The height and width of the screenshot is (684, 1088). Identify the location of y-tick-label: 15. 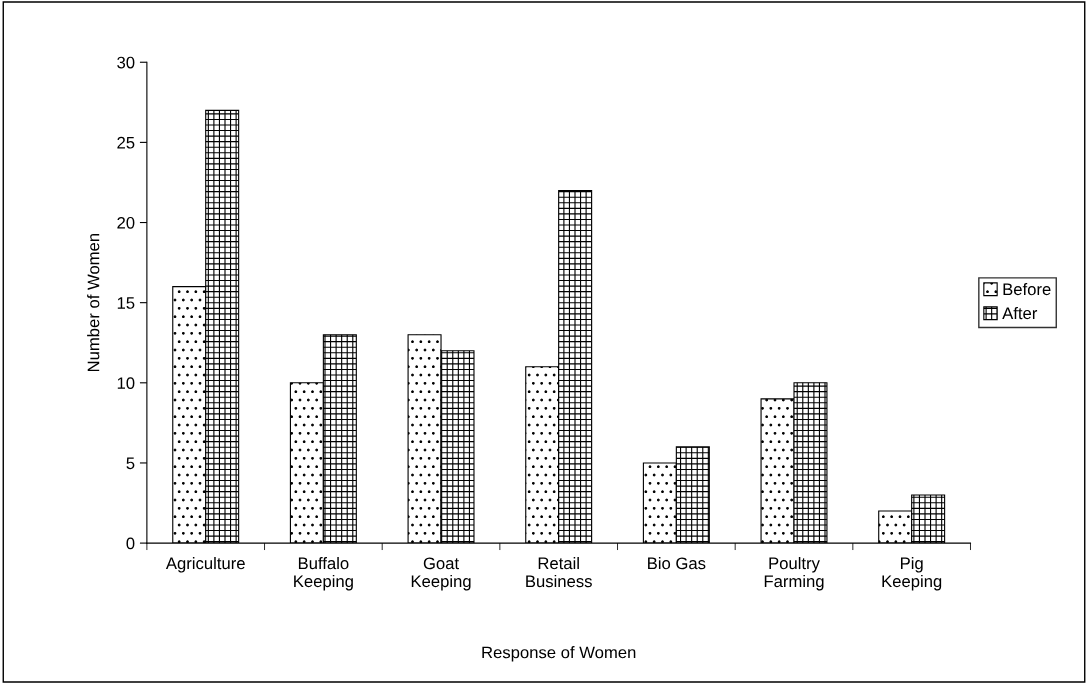
(126, 303).